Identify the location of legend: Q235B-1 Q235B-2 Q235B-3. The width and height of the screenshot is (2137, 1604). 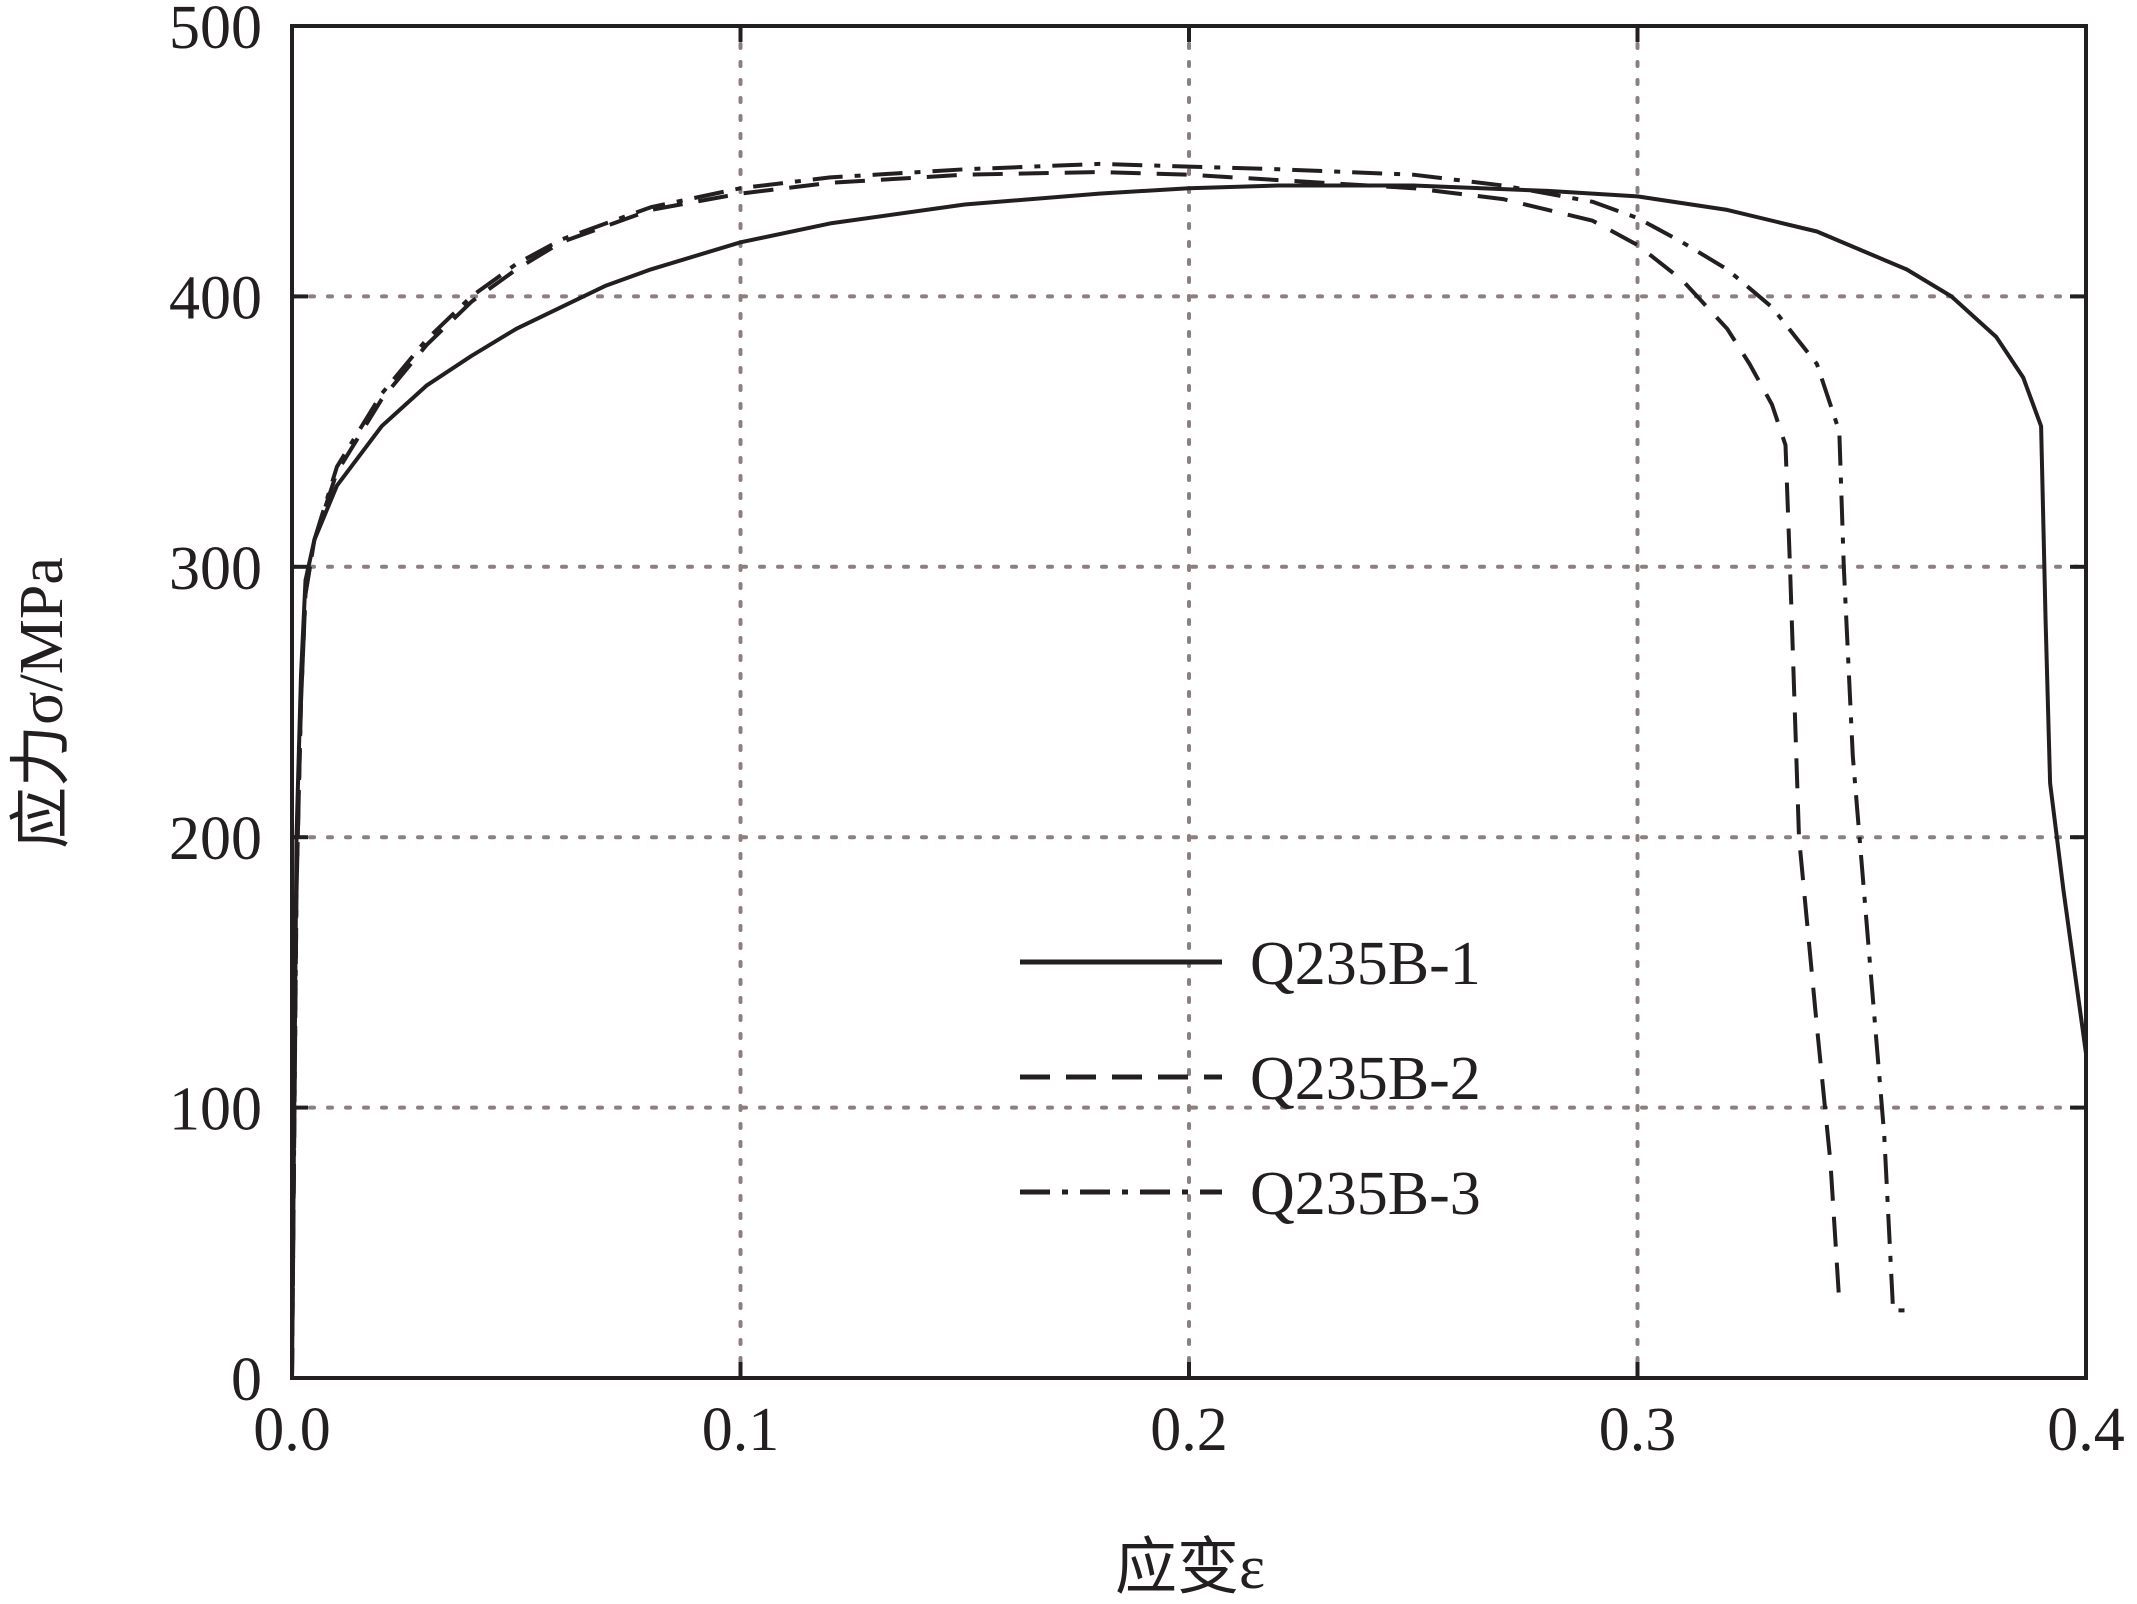
(1250, 1079).